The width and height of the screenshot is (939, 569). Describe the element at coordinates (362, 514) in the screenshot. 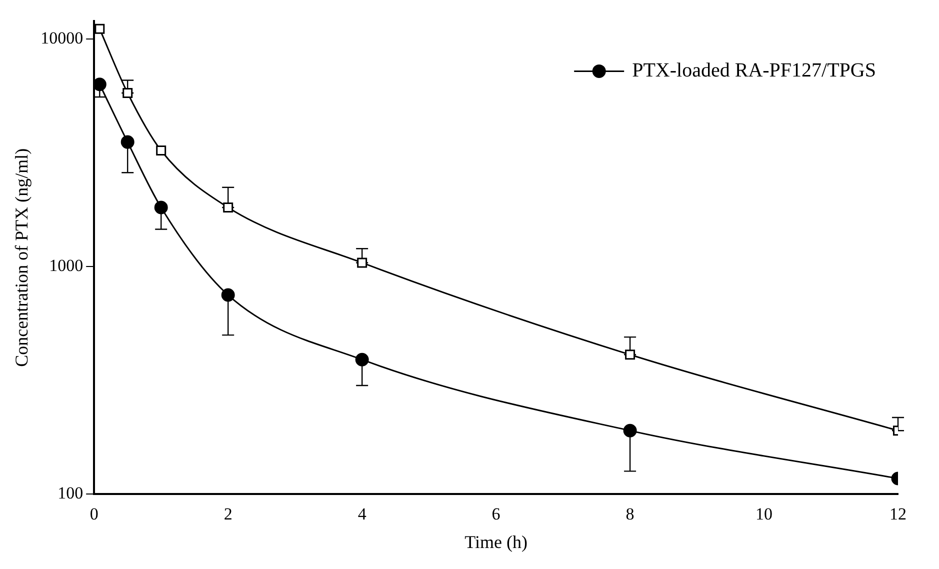

I see `x-tick-label: 4` at that location.